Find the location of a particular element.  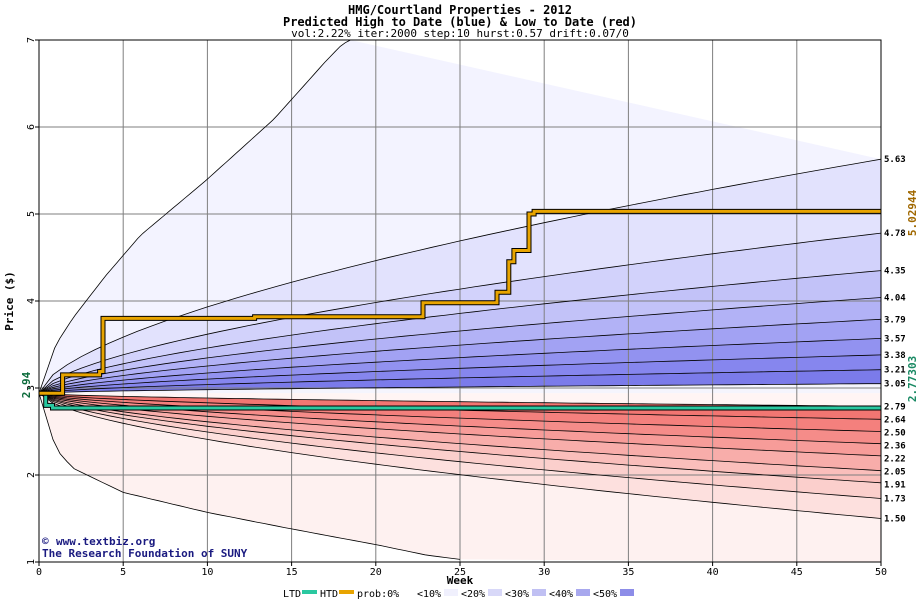

x-tick-label-40: 40 is located at coordinates (713, 572).